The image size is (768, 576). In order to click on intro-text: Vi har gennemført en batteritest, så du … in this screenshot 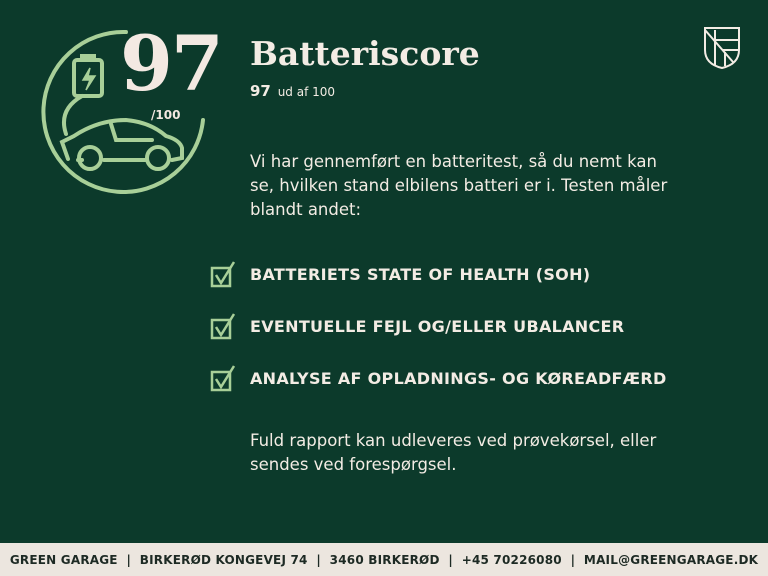, I will do `click(459, 185)`.